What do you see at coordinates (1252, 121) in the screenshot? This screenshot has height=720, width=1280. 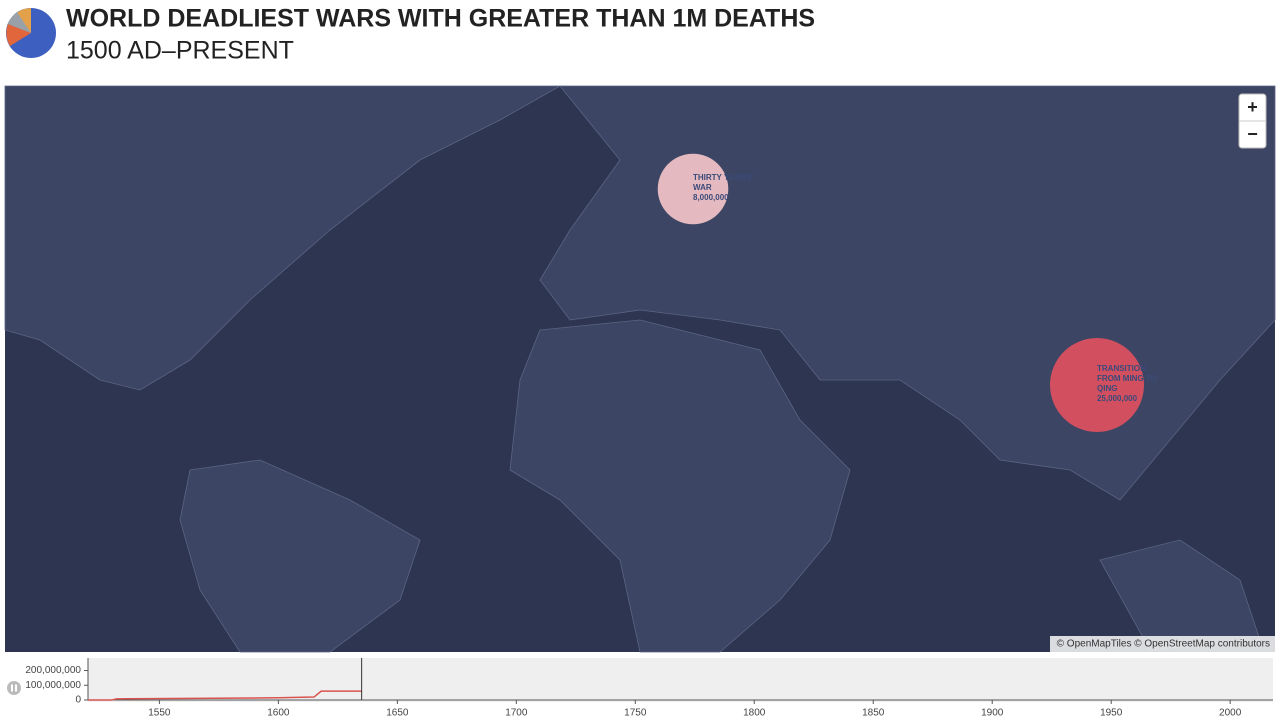 I see `zoom-control: + −` at bounding box center [1252, 121].